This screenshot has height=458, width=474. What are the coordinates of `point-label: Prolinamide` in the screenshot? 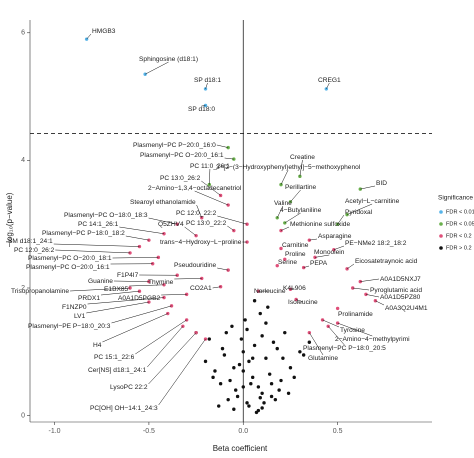 It's located at (355, 314).